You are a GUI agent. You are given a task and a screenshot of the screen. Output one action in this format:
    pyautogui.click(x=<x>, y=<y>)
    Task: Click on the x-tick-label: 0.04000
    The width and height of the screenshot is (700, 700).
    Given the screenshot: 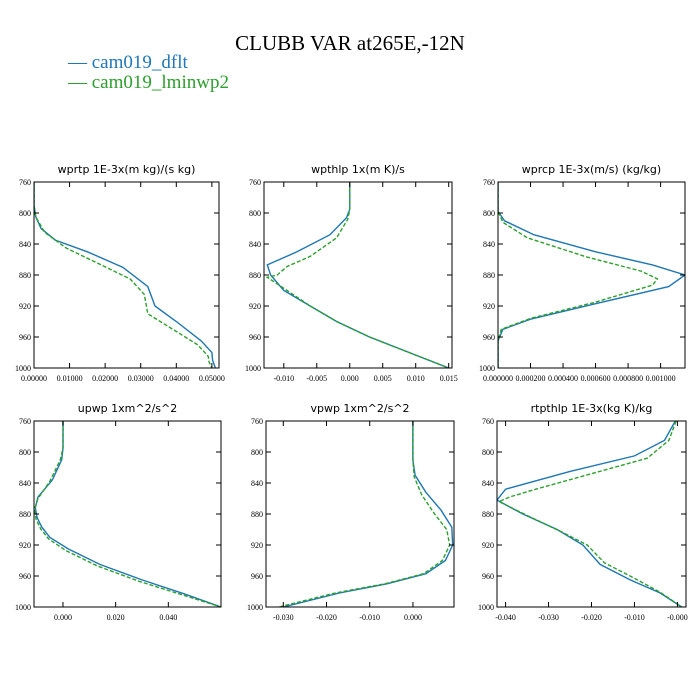 What is the action you would take?
    pyautogui.click(x=176, y=378)
    